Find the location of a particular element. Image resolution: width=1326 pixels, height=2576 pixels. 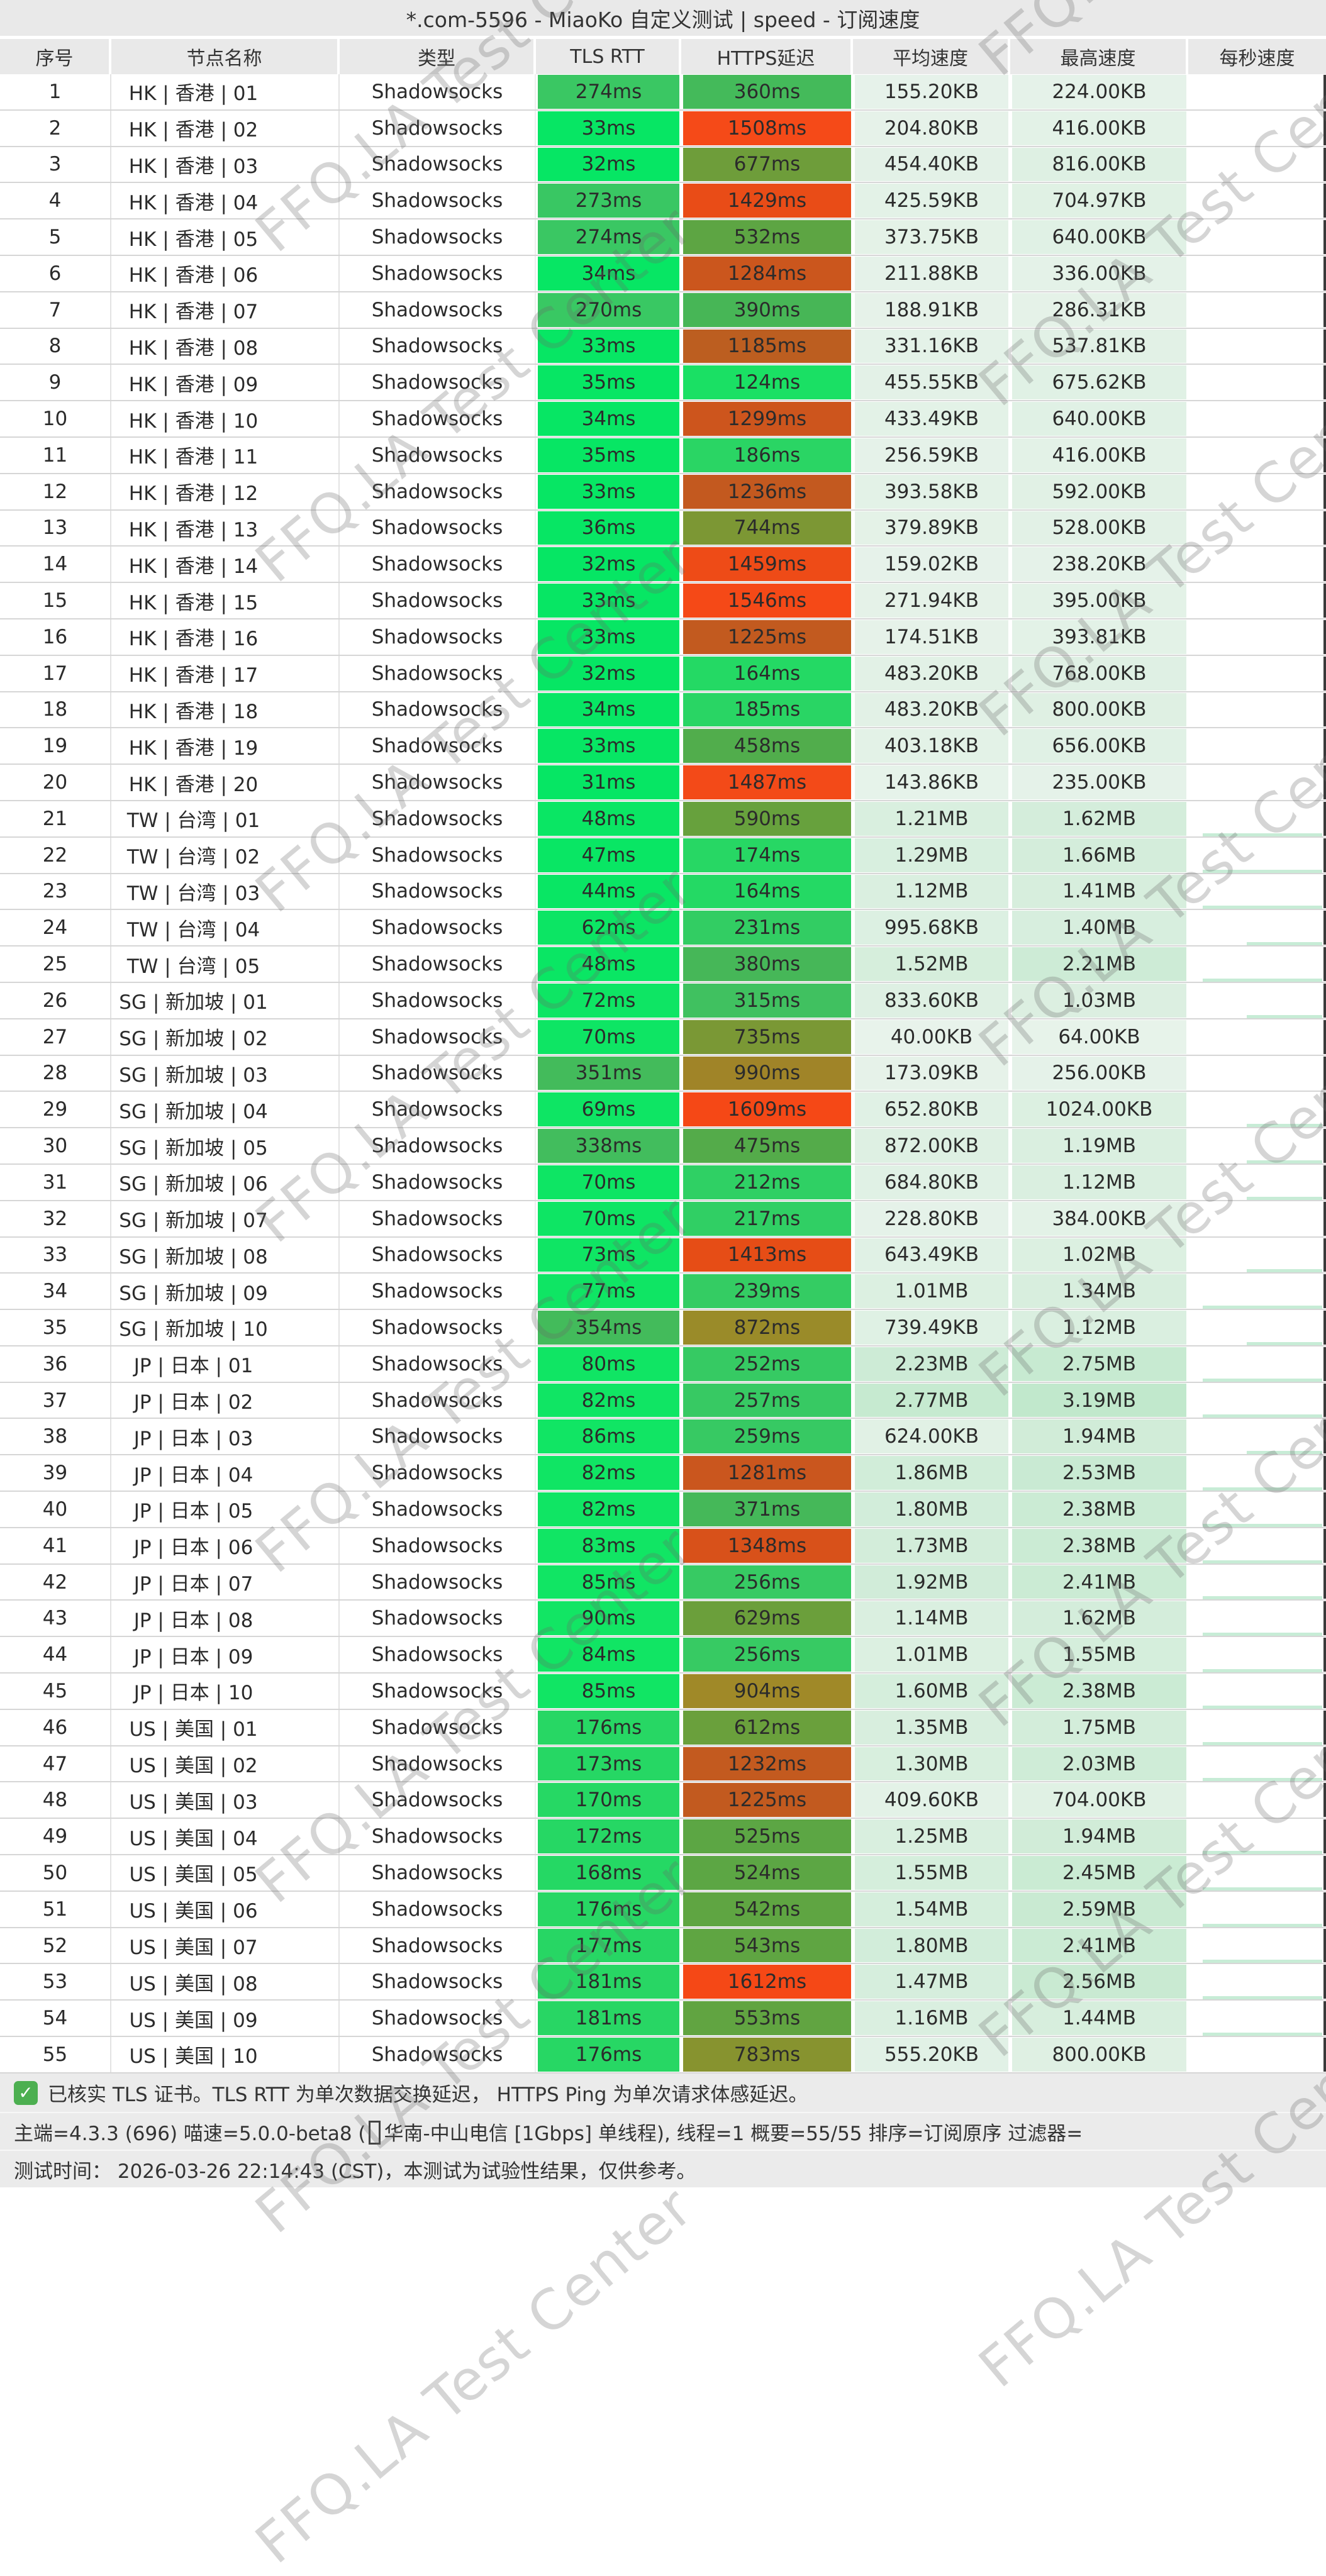

node-name: SG | 新加坡 | 05 is located at coordinates (225, 1145).